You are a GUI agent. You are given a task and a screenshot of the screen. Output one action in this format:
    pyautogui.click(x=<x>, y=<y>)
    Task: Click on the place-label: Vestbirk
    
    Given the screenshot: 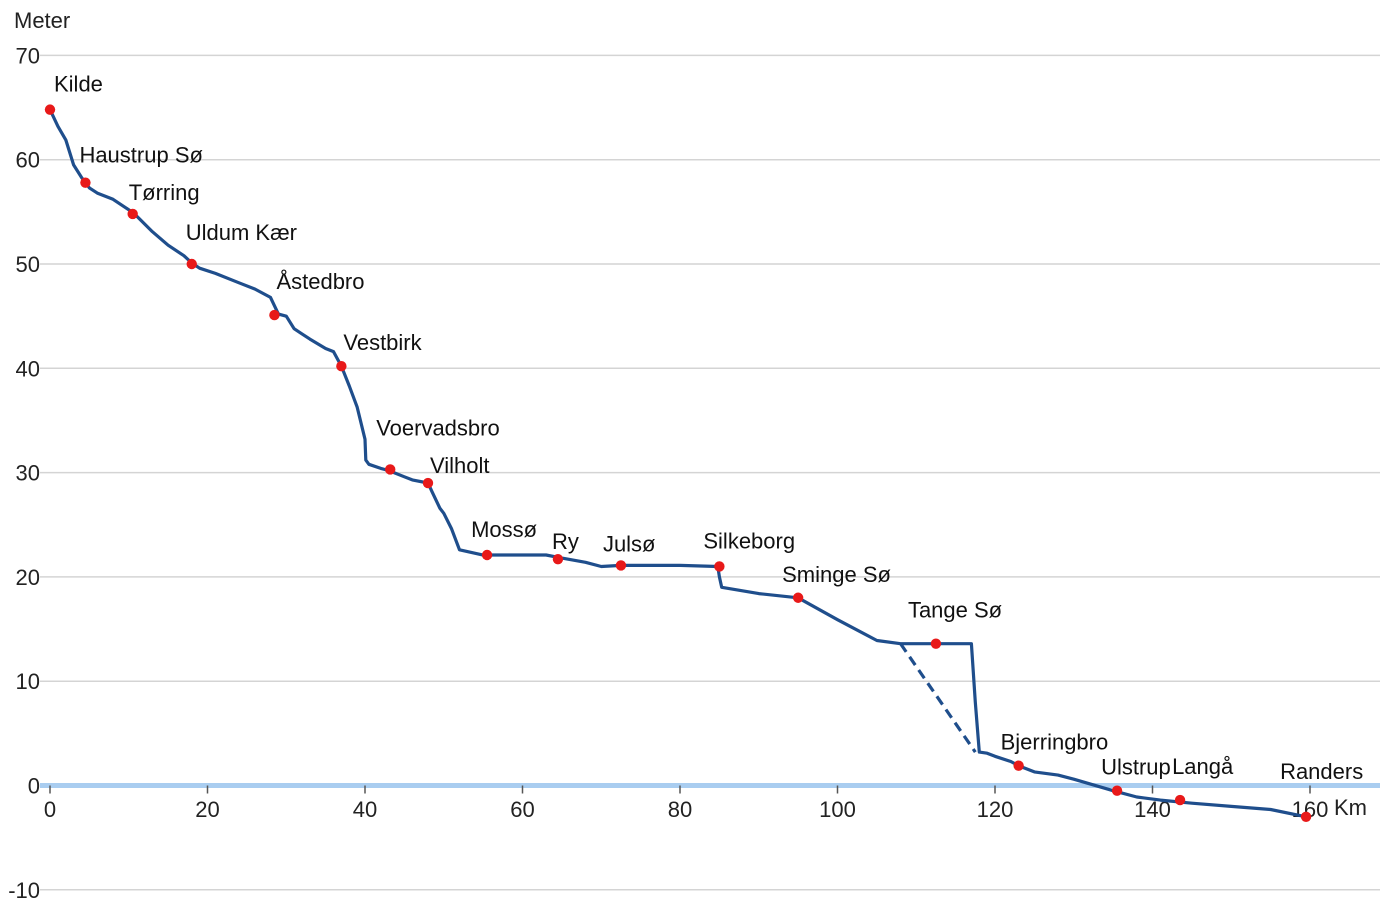 What is the action you would take?
    pyautogui.click(x=382, y=342)
    